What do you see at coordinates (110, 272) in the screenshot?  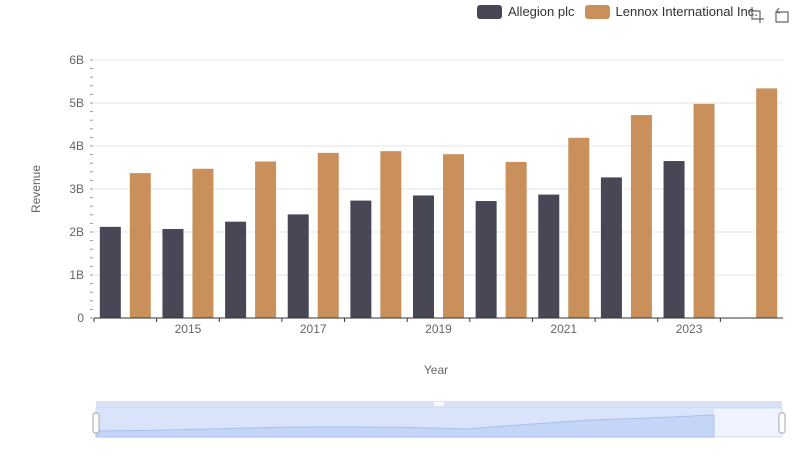 I see `bar-allegion-2014` at bounding box center [110, 272].